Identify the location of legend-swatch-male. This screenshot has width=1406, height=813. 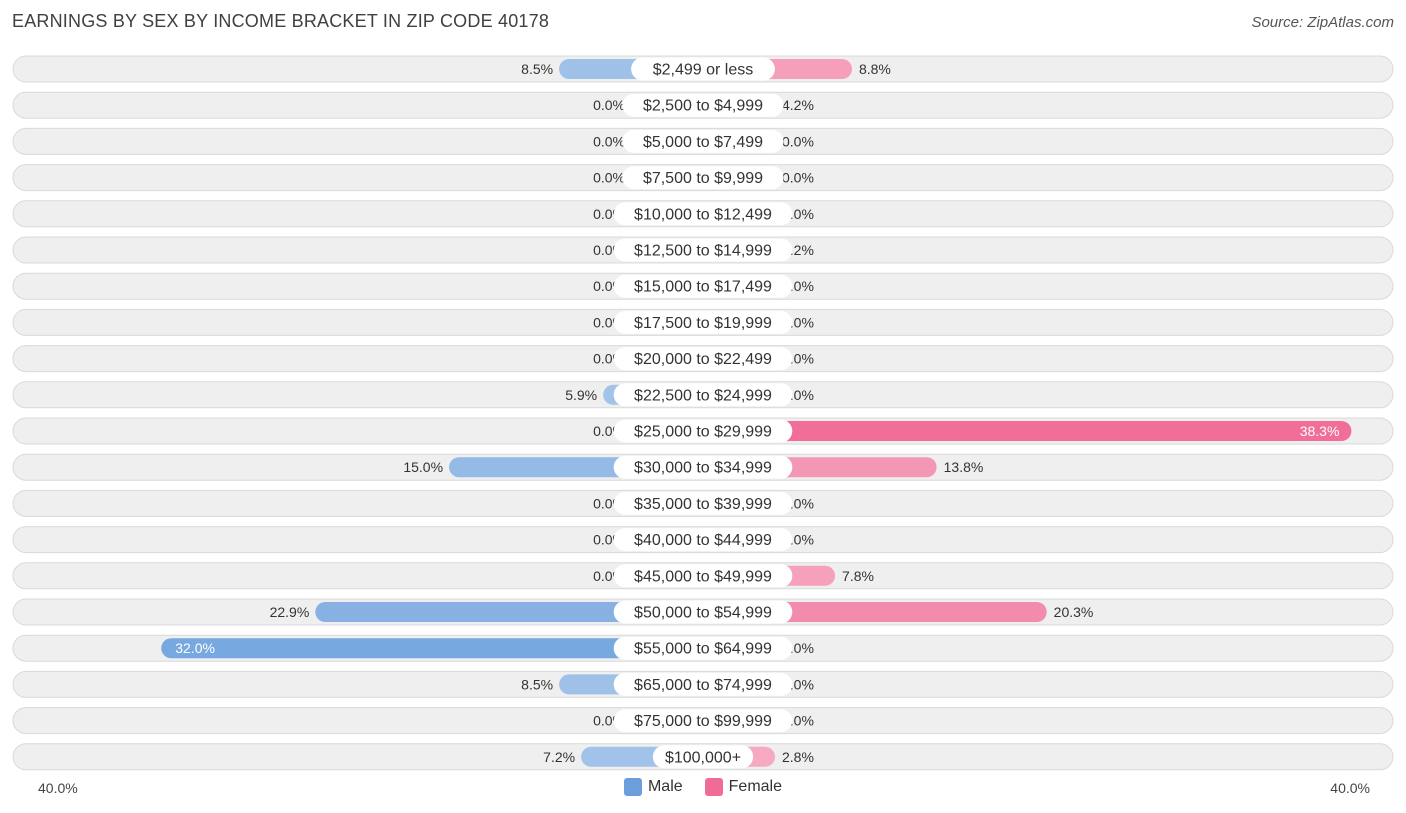
(632, 787).